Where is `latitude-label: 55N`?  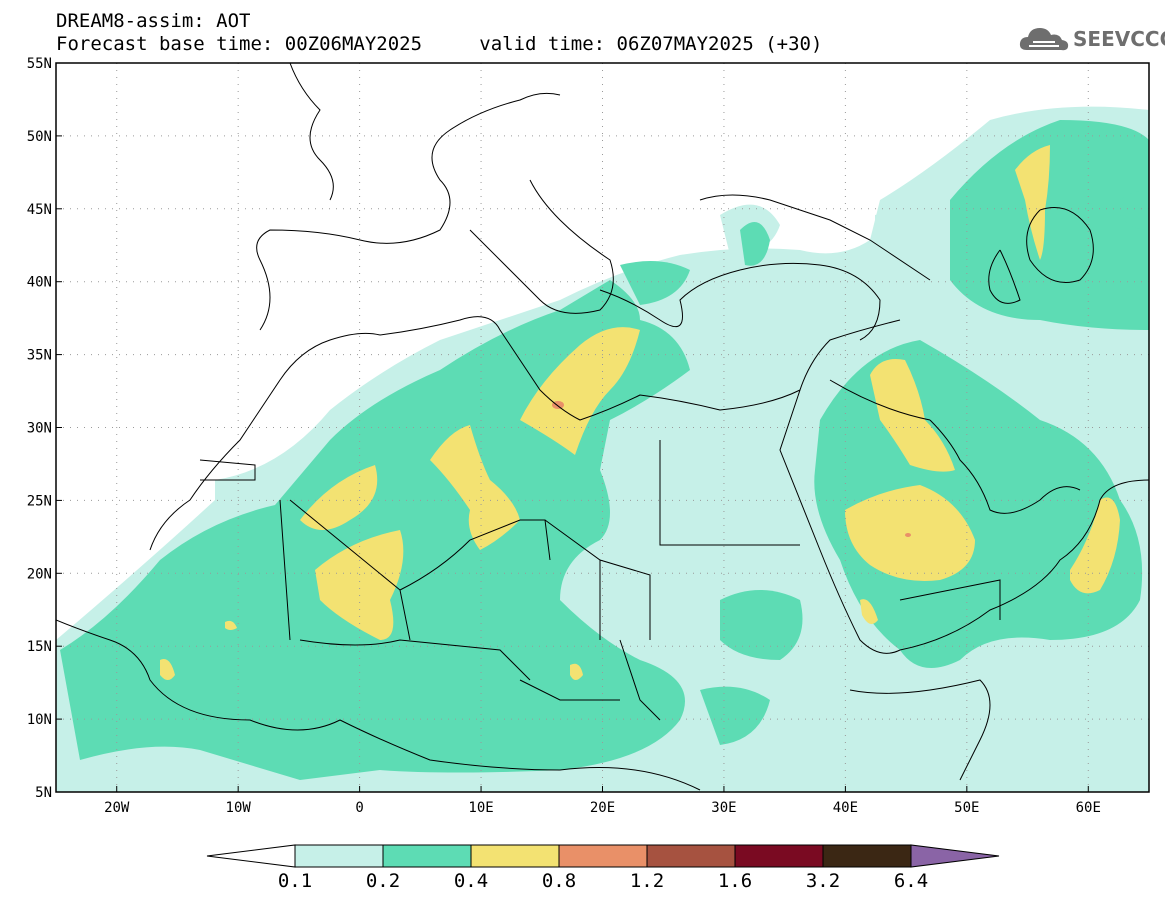
latitude-label: 55N is located at coordinates (39, 64).